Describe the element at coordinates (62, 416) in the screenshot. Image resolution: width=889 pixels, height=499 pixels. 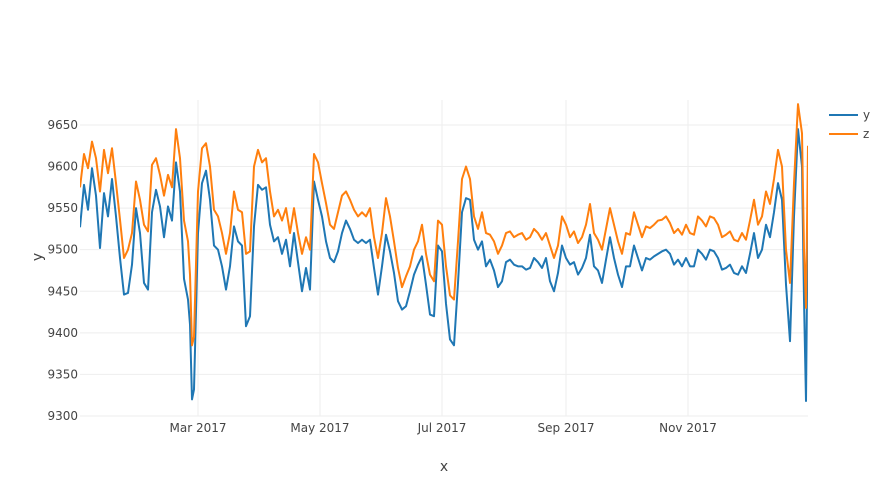
I see `y-tick-label: 9300` at that location.